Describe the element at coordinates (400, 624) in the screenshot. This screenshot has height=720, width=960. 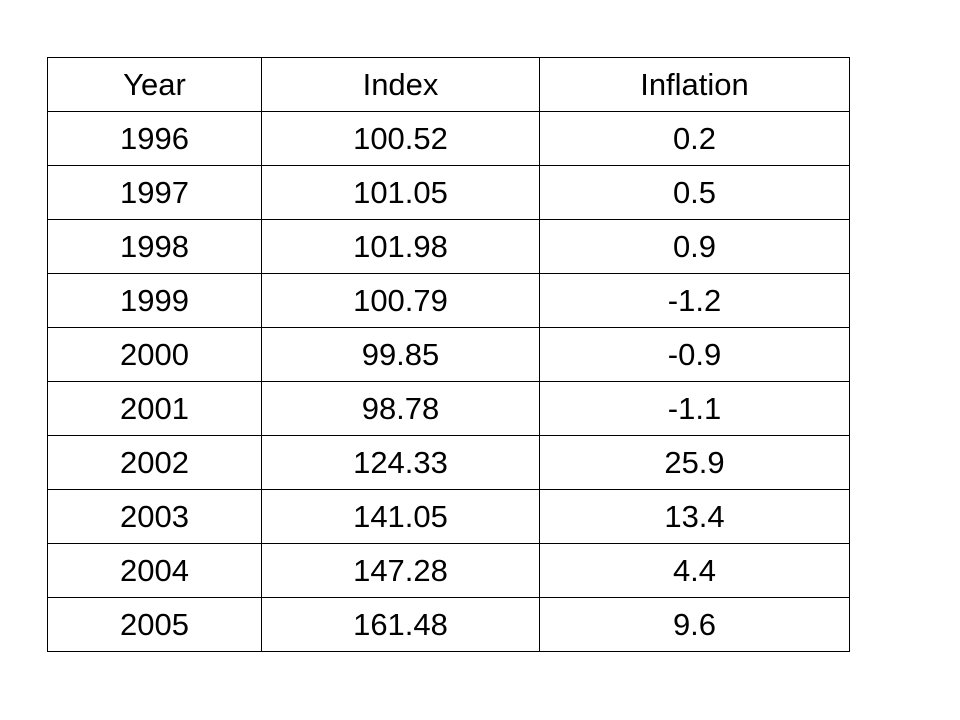
I see `cell-index: 161.48` at that location.